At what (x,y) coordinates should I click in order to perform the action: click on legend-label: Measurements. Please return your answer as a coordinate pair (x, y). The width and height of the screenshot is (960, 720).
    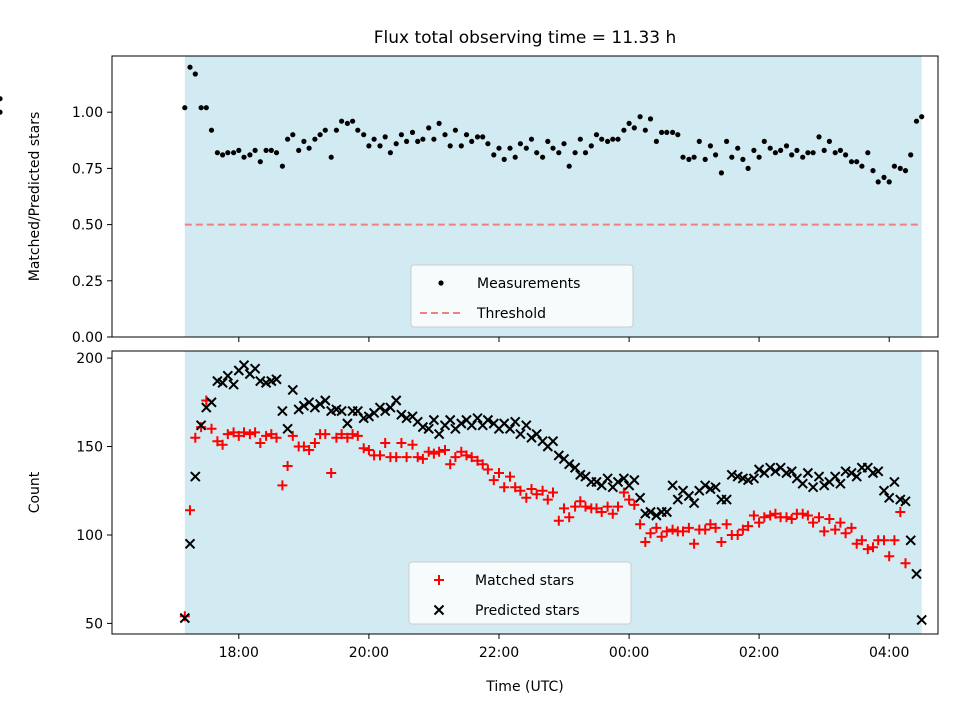
    Looking at the image, I should click on (528, 284).